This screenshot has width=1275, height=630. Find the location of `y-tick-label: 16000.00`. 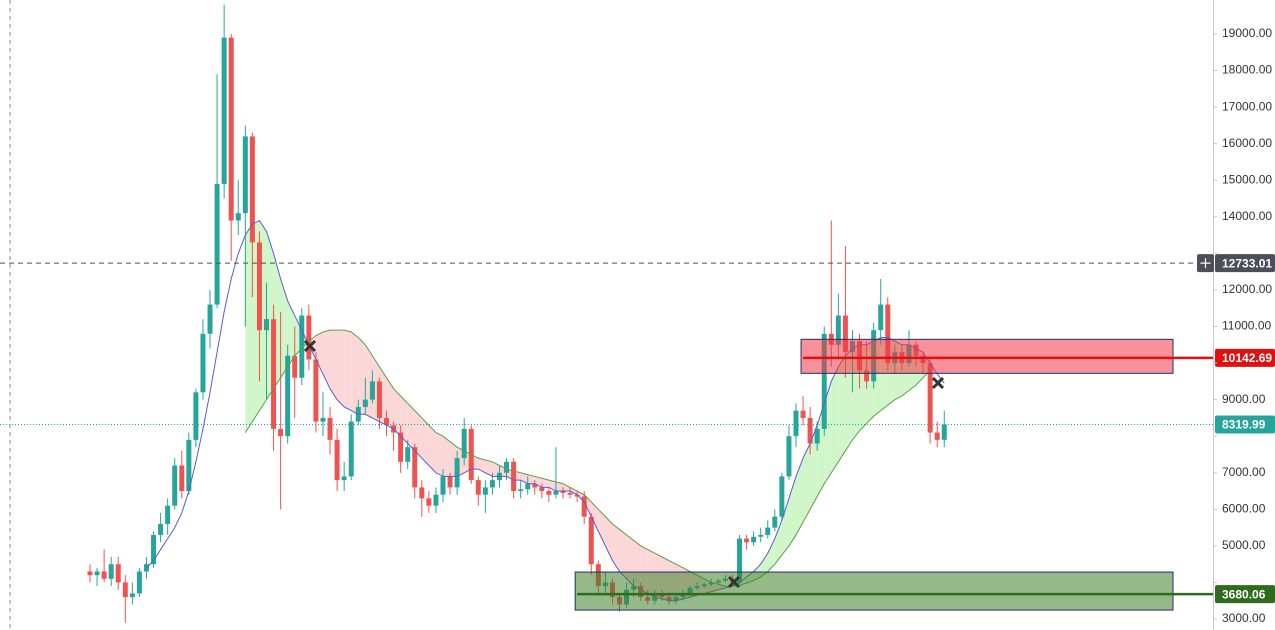

y-tick-label: 16000.00 is located at coordinates (1247, 143).